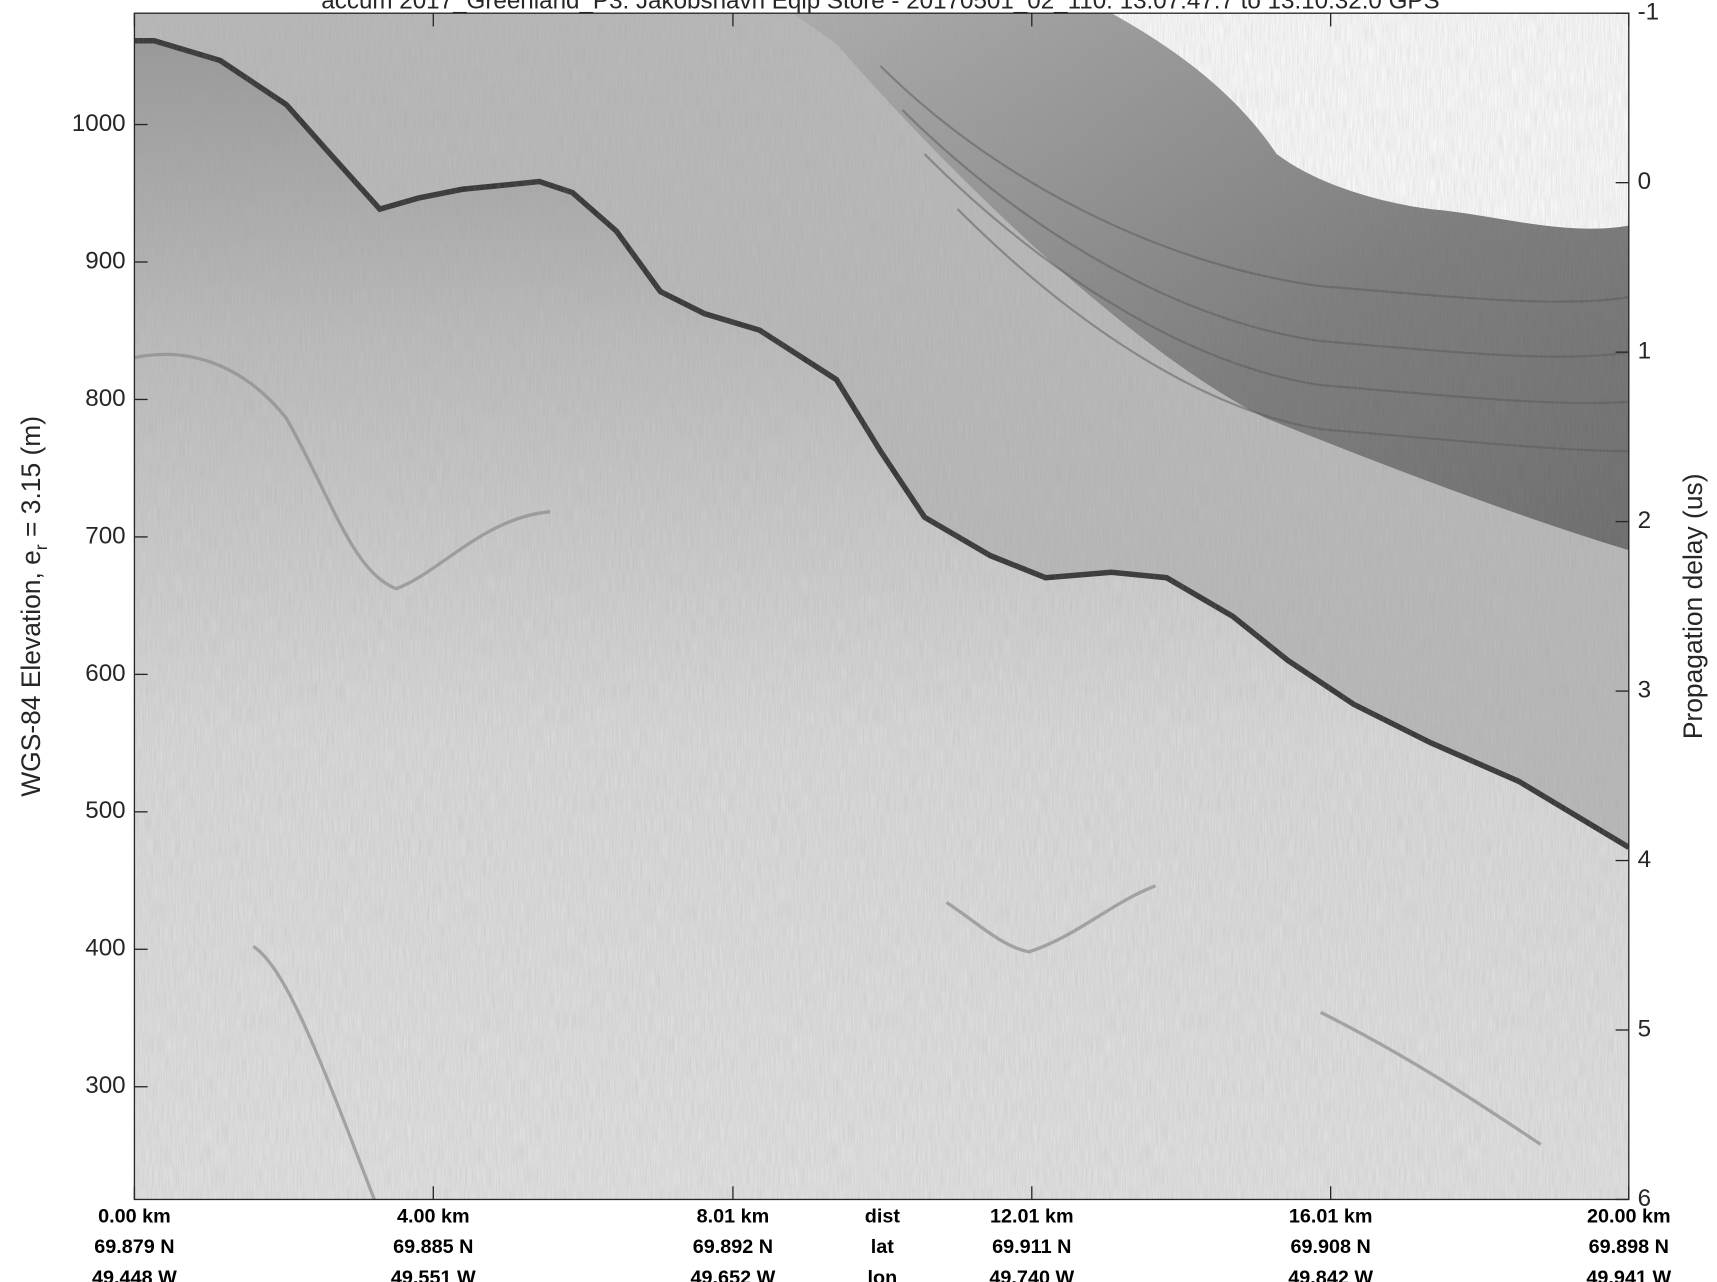  I want to click on lat-label: 69.908 N, so click(1330, 1247).